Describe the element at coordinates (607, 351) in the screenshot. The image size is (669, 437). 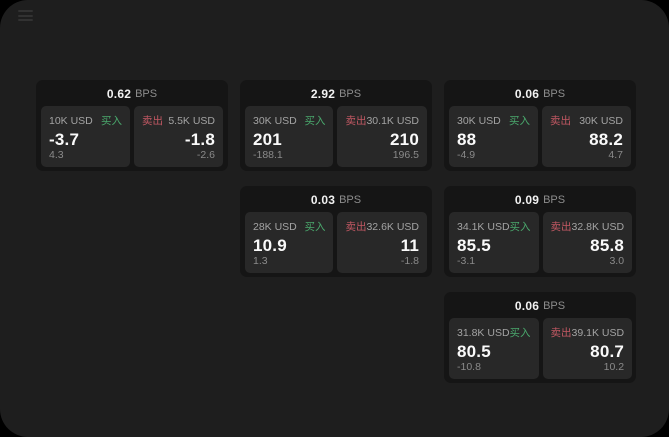
I see `sell-price: 80.7` at that location.